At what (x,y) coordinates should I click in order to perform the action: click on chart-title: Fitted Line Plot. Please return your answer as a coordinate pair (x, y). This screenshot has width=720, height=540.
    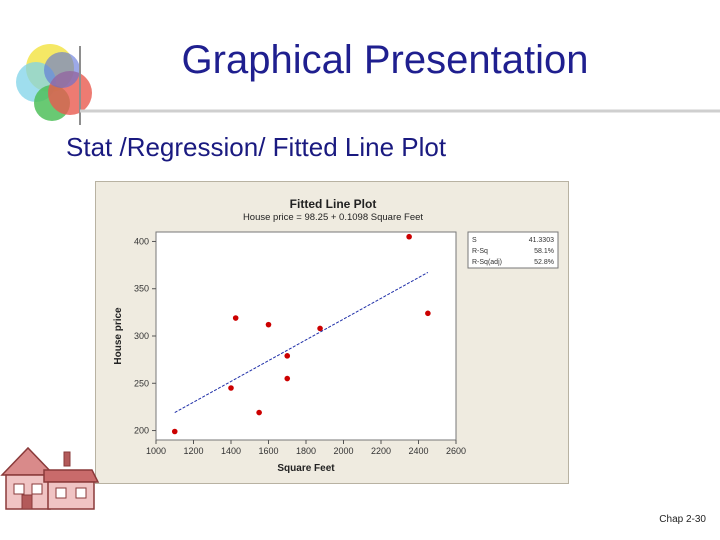
    Looking at the image, I should click on (333, 204).